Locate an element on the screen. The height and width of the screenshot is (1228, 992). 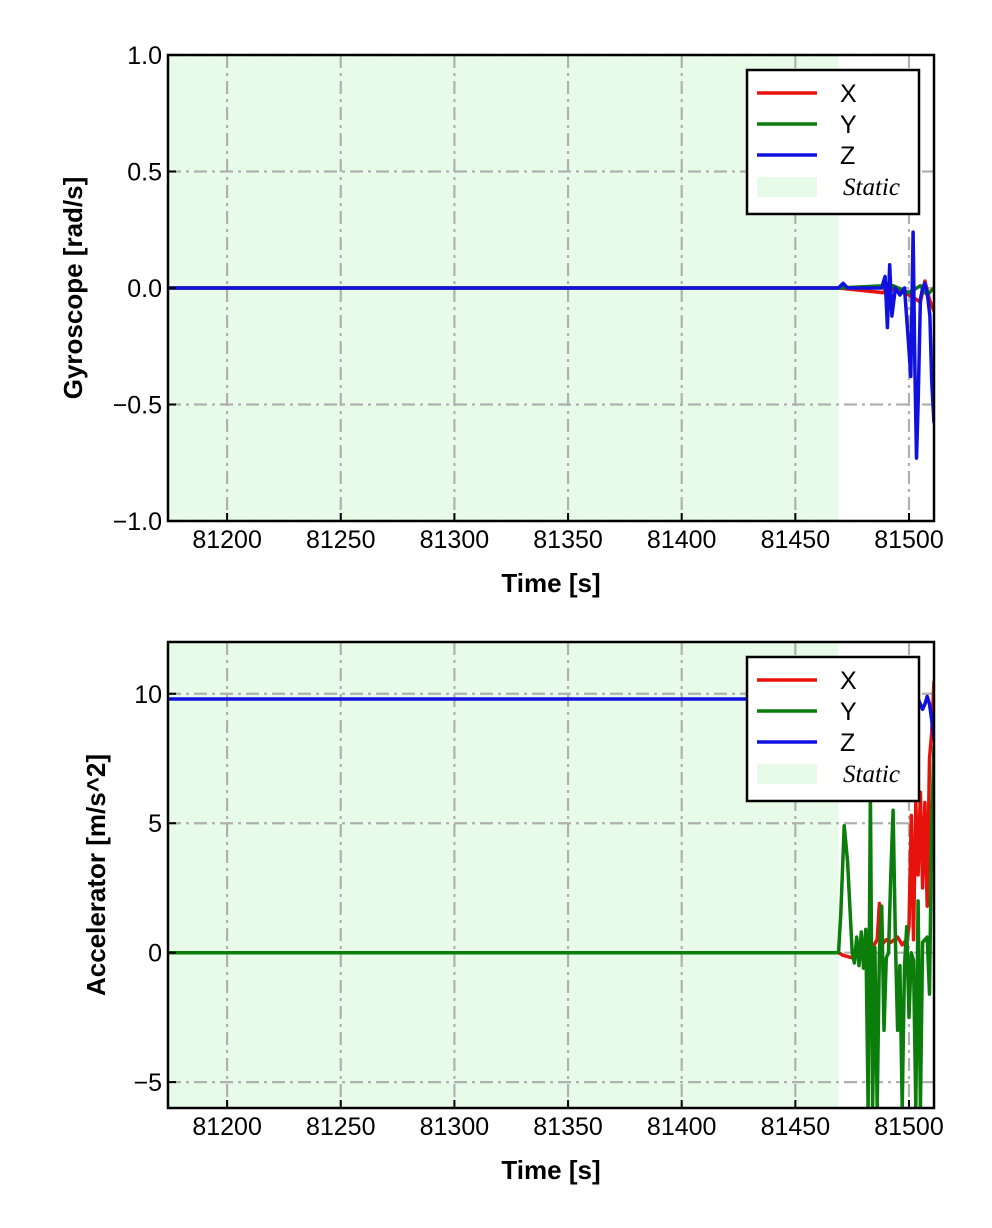
y-tick-label: 0.0 is located at coordinates (144, 289).